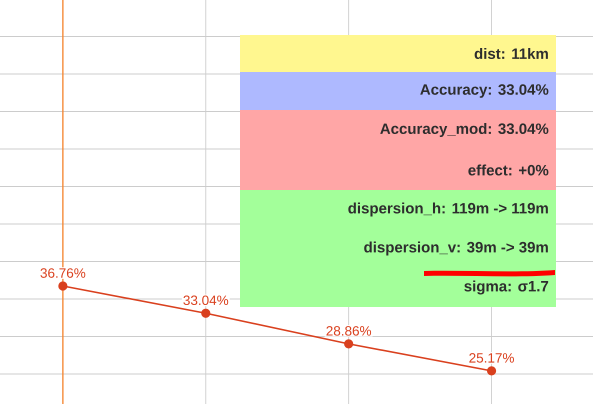 This screenshot has height=404, width=593. What do you see at coordinates (456, 249) in the screenshot?
I see `text: dispersion_v: 39m -> 39m` at bounding box center [456, 249].